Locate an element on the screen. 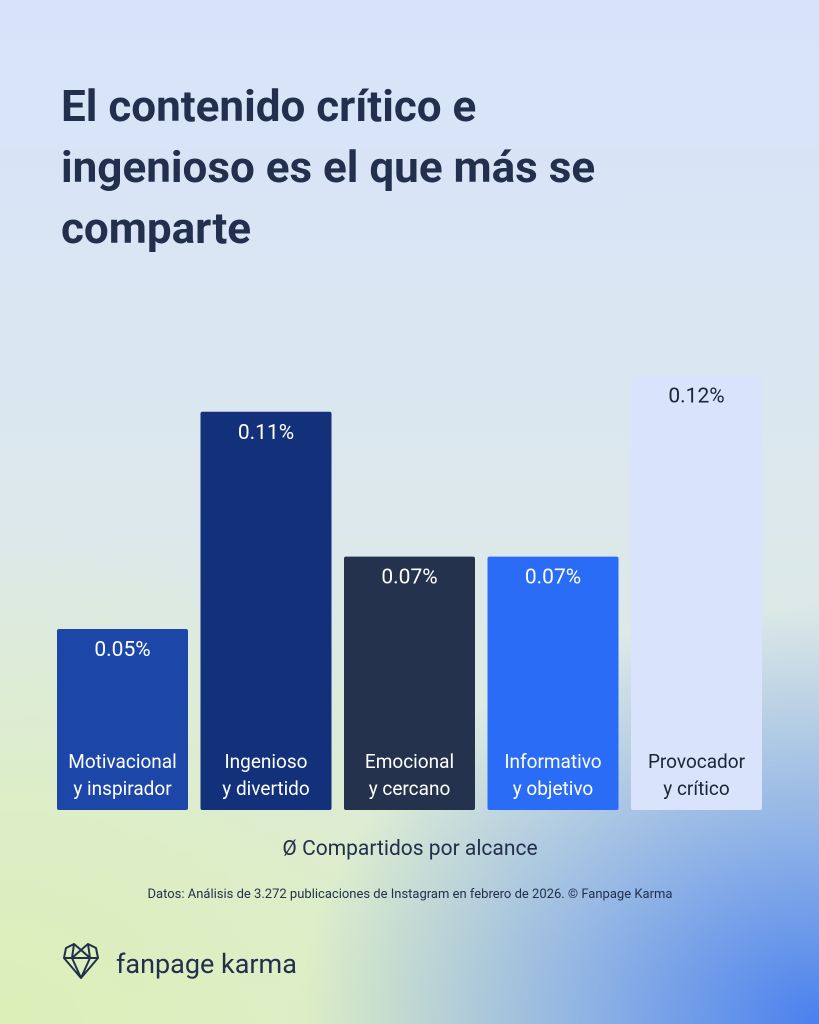 This screenshot has width=819, height=1024. brand-logo is located at coordinates (81, 961).